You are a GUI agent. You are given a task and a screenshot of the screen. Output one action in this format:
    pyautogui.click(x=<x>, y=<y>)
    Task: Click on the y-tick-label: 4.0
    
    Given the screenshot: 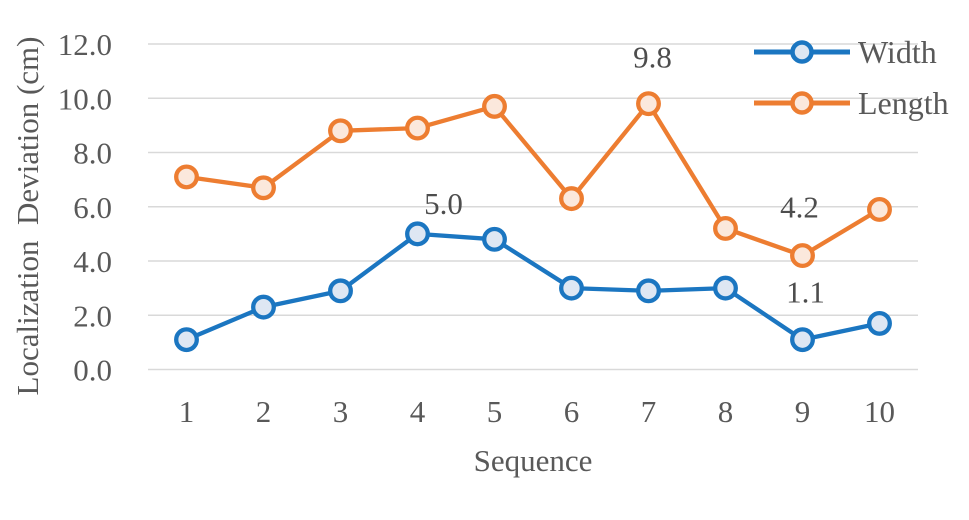 What is the action you would take?
    pyautogui.click(x=92, y=261)
    